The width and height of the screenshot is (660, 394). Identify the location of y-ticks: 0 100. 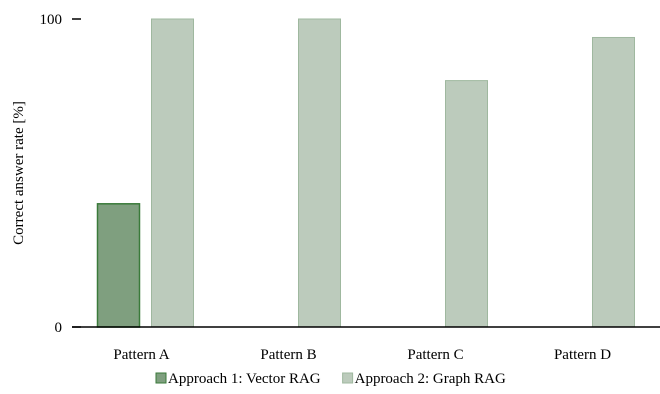
(60, 174).